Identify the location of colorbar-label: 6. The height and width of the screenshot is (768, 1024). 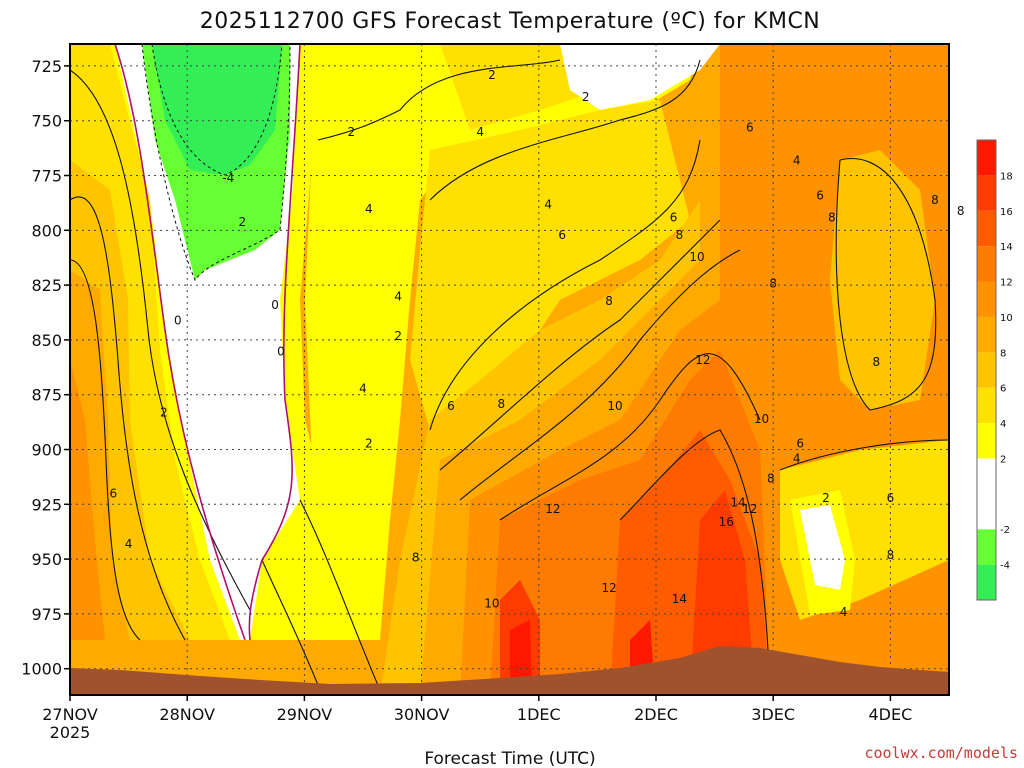
(1003, 389).